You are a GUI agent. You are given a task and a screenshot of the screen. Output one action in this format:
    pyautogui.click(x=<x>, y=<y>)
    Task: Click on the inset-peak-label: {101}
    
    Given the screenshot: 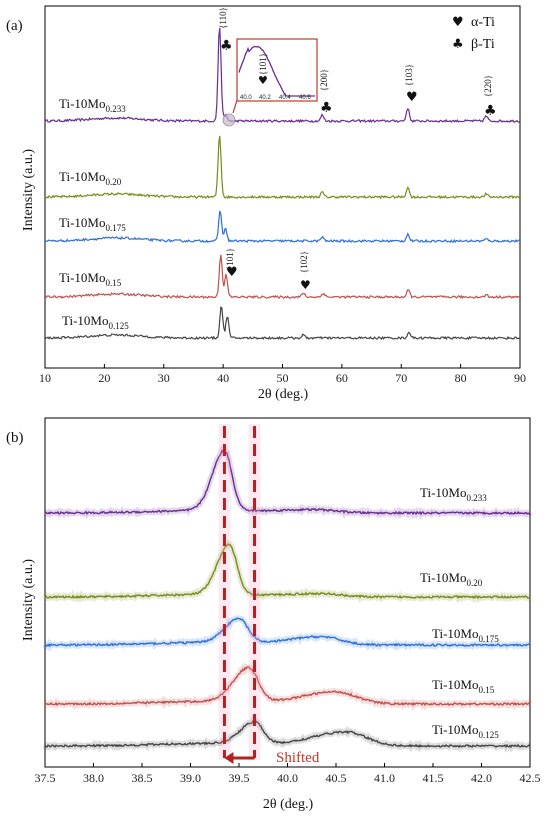 What is the action you would take?
    pyautogui.click(x=263, y=64)
    